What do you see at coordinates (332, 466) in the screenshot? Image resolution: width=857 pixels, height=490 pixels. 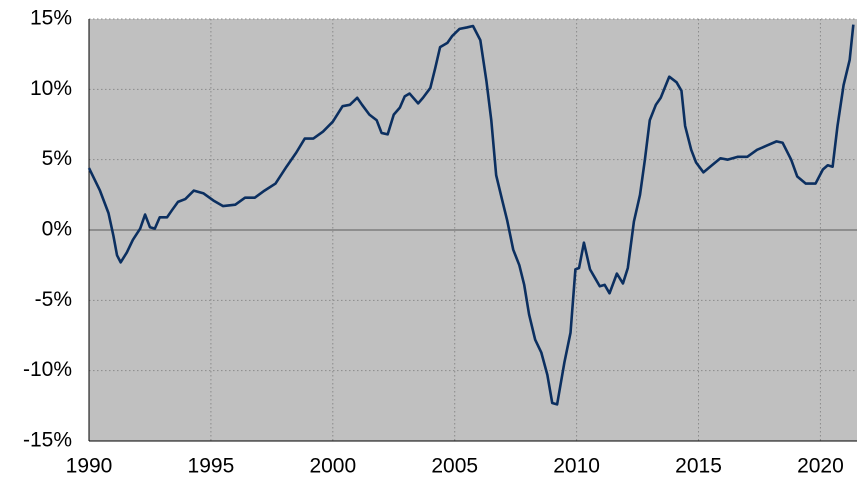 I see `x-tick-label: 2000` at bounding box center [332, 466].